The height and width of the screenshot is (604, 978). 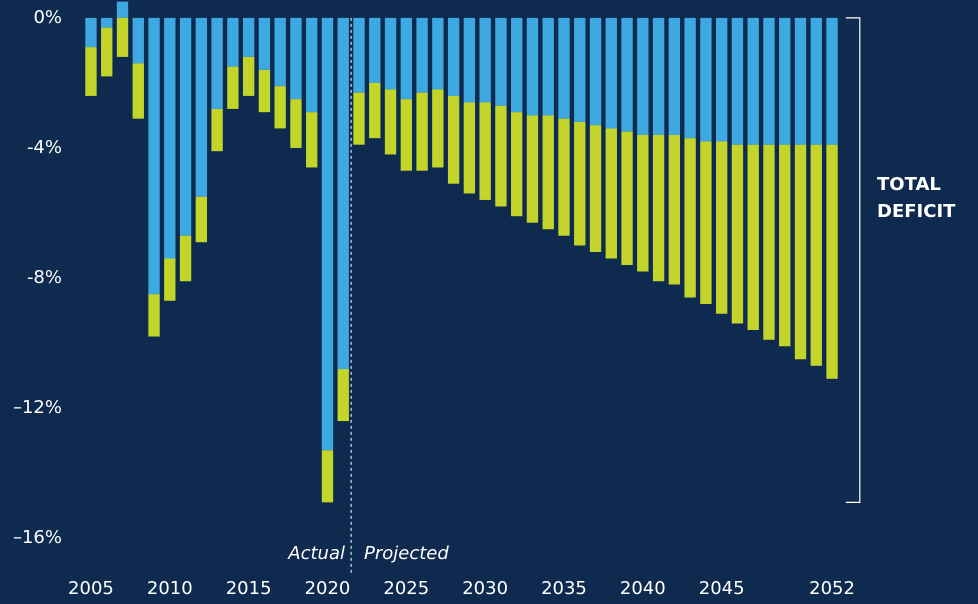 What do you see at coordinates (170, 588) in the screenshot?
I see `x-tick-label: 2010` at bounding box center [170, 588].